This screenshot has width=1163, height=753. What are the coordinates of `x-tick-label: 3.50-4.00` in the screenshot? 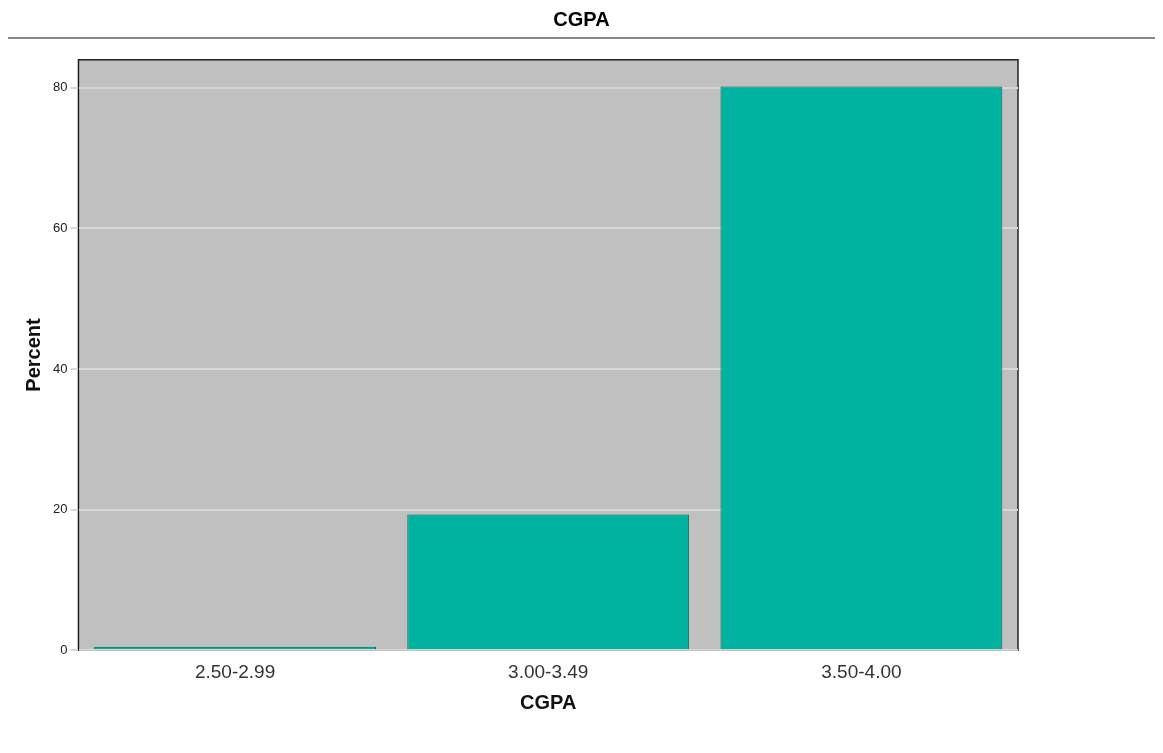 It's located at (861, 671).